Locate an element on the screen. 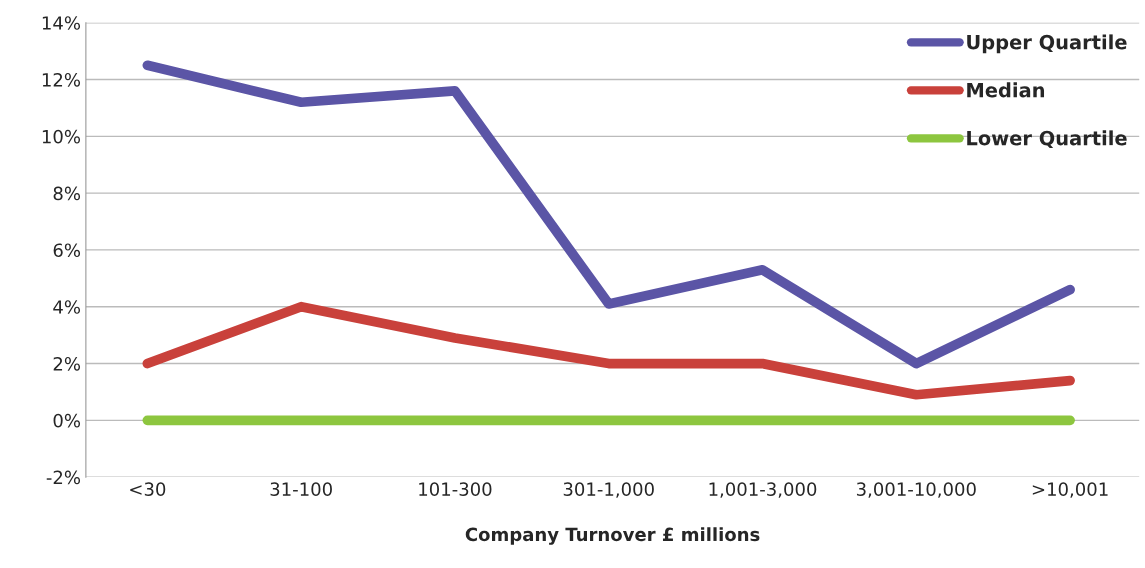 Image resolution: width=1145 pixels, height=568 pixels. y-tick-label: 2% is located at coordinates (67, 363).